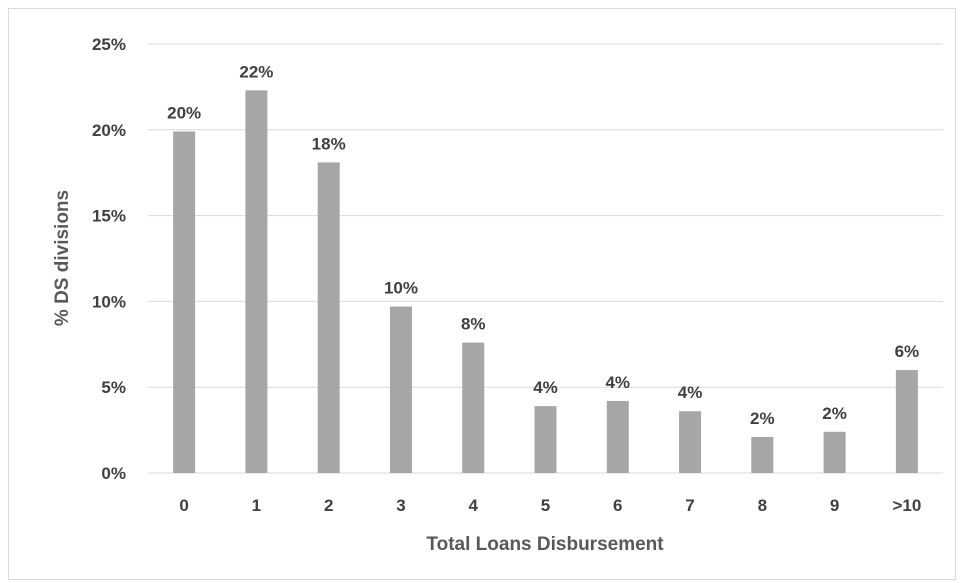  What do you see at coordinates (473, 324) in the screenshot?
I see `data-label: 8%` at bounding box center [473, 324].